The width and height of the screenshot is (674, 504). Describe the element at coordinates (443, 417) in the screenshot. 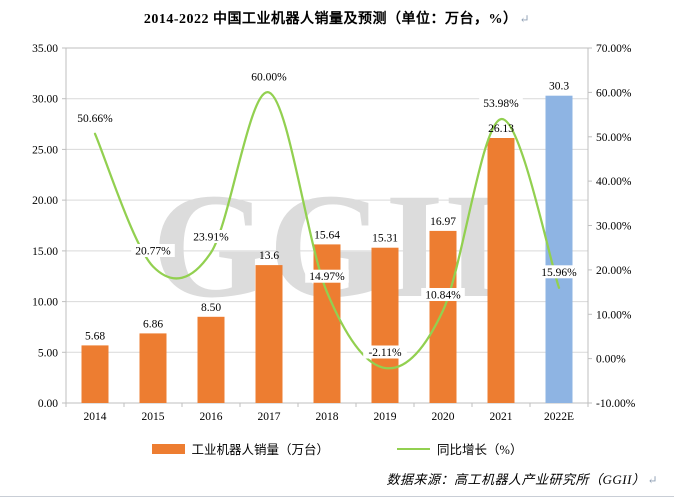

I see `x-axis-category-label: 2020` at that location.